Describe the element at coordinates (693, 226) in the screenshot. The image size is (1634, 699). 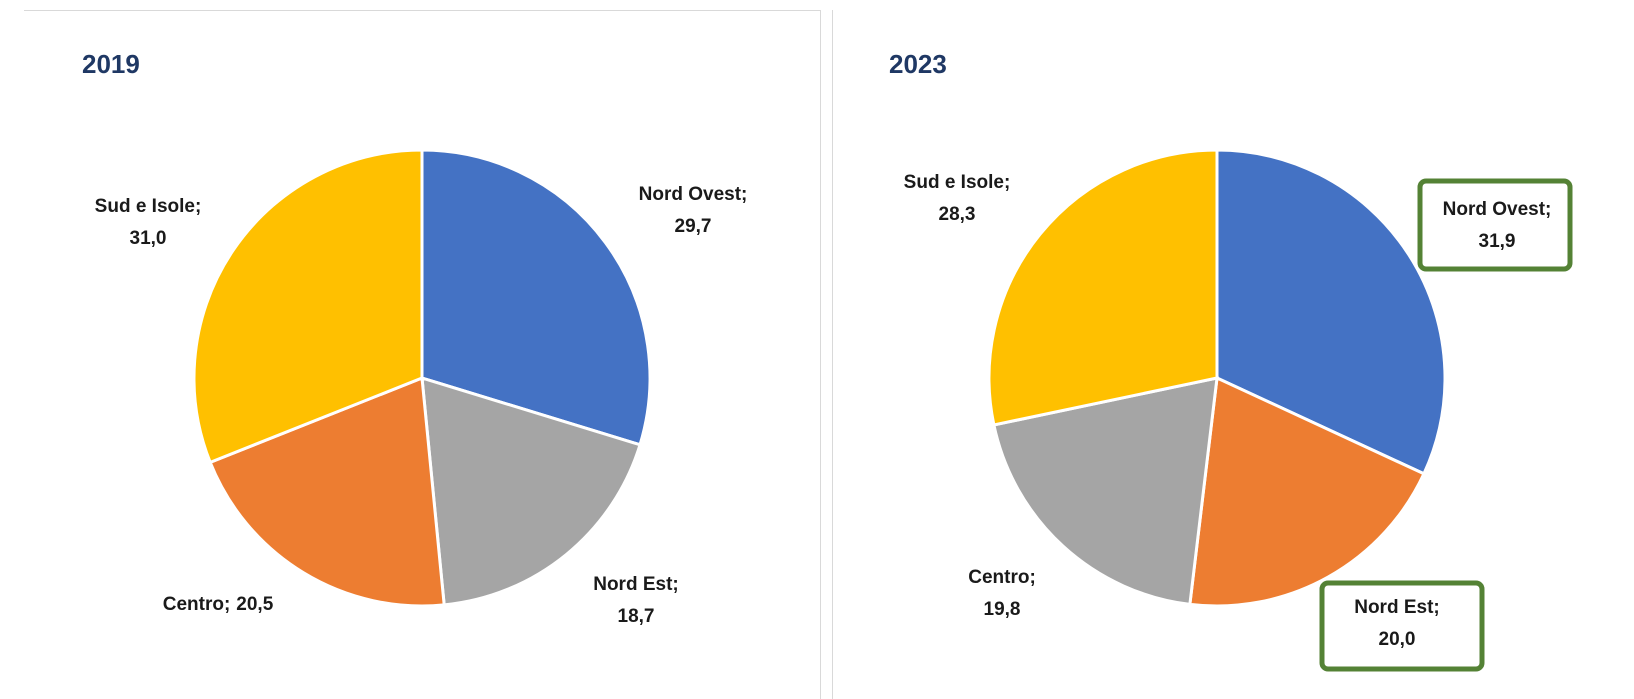
I see `data-label-value: 29,7` at that location.